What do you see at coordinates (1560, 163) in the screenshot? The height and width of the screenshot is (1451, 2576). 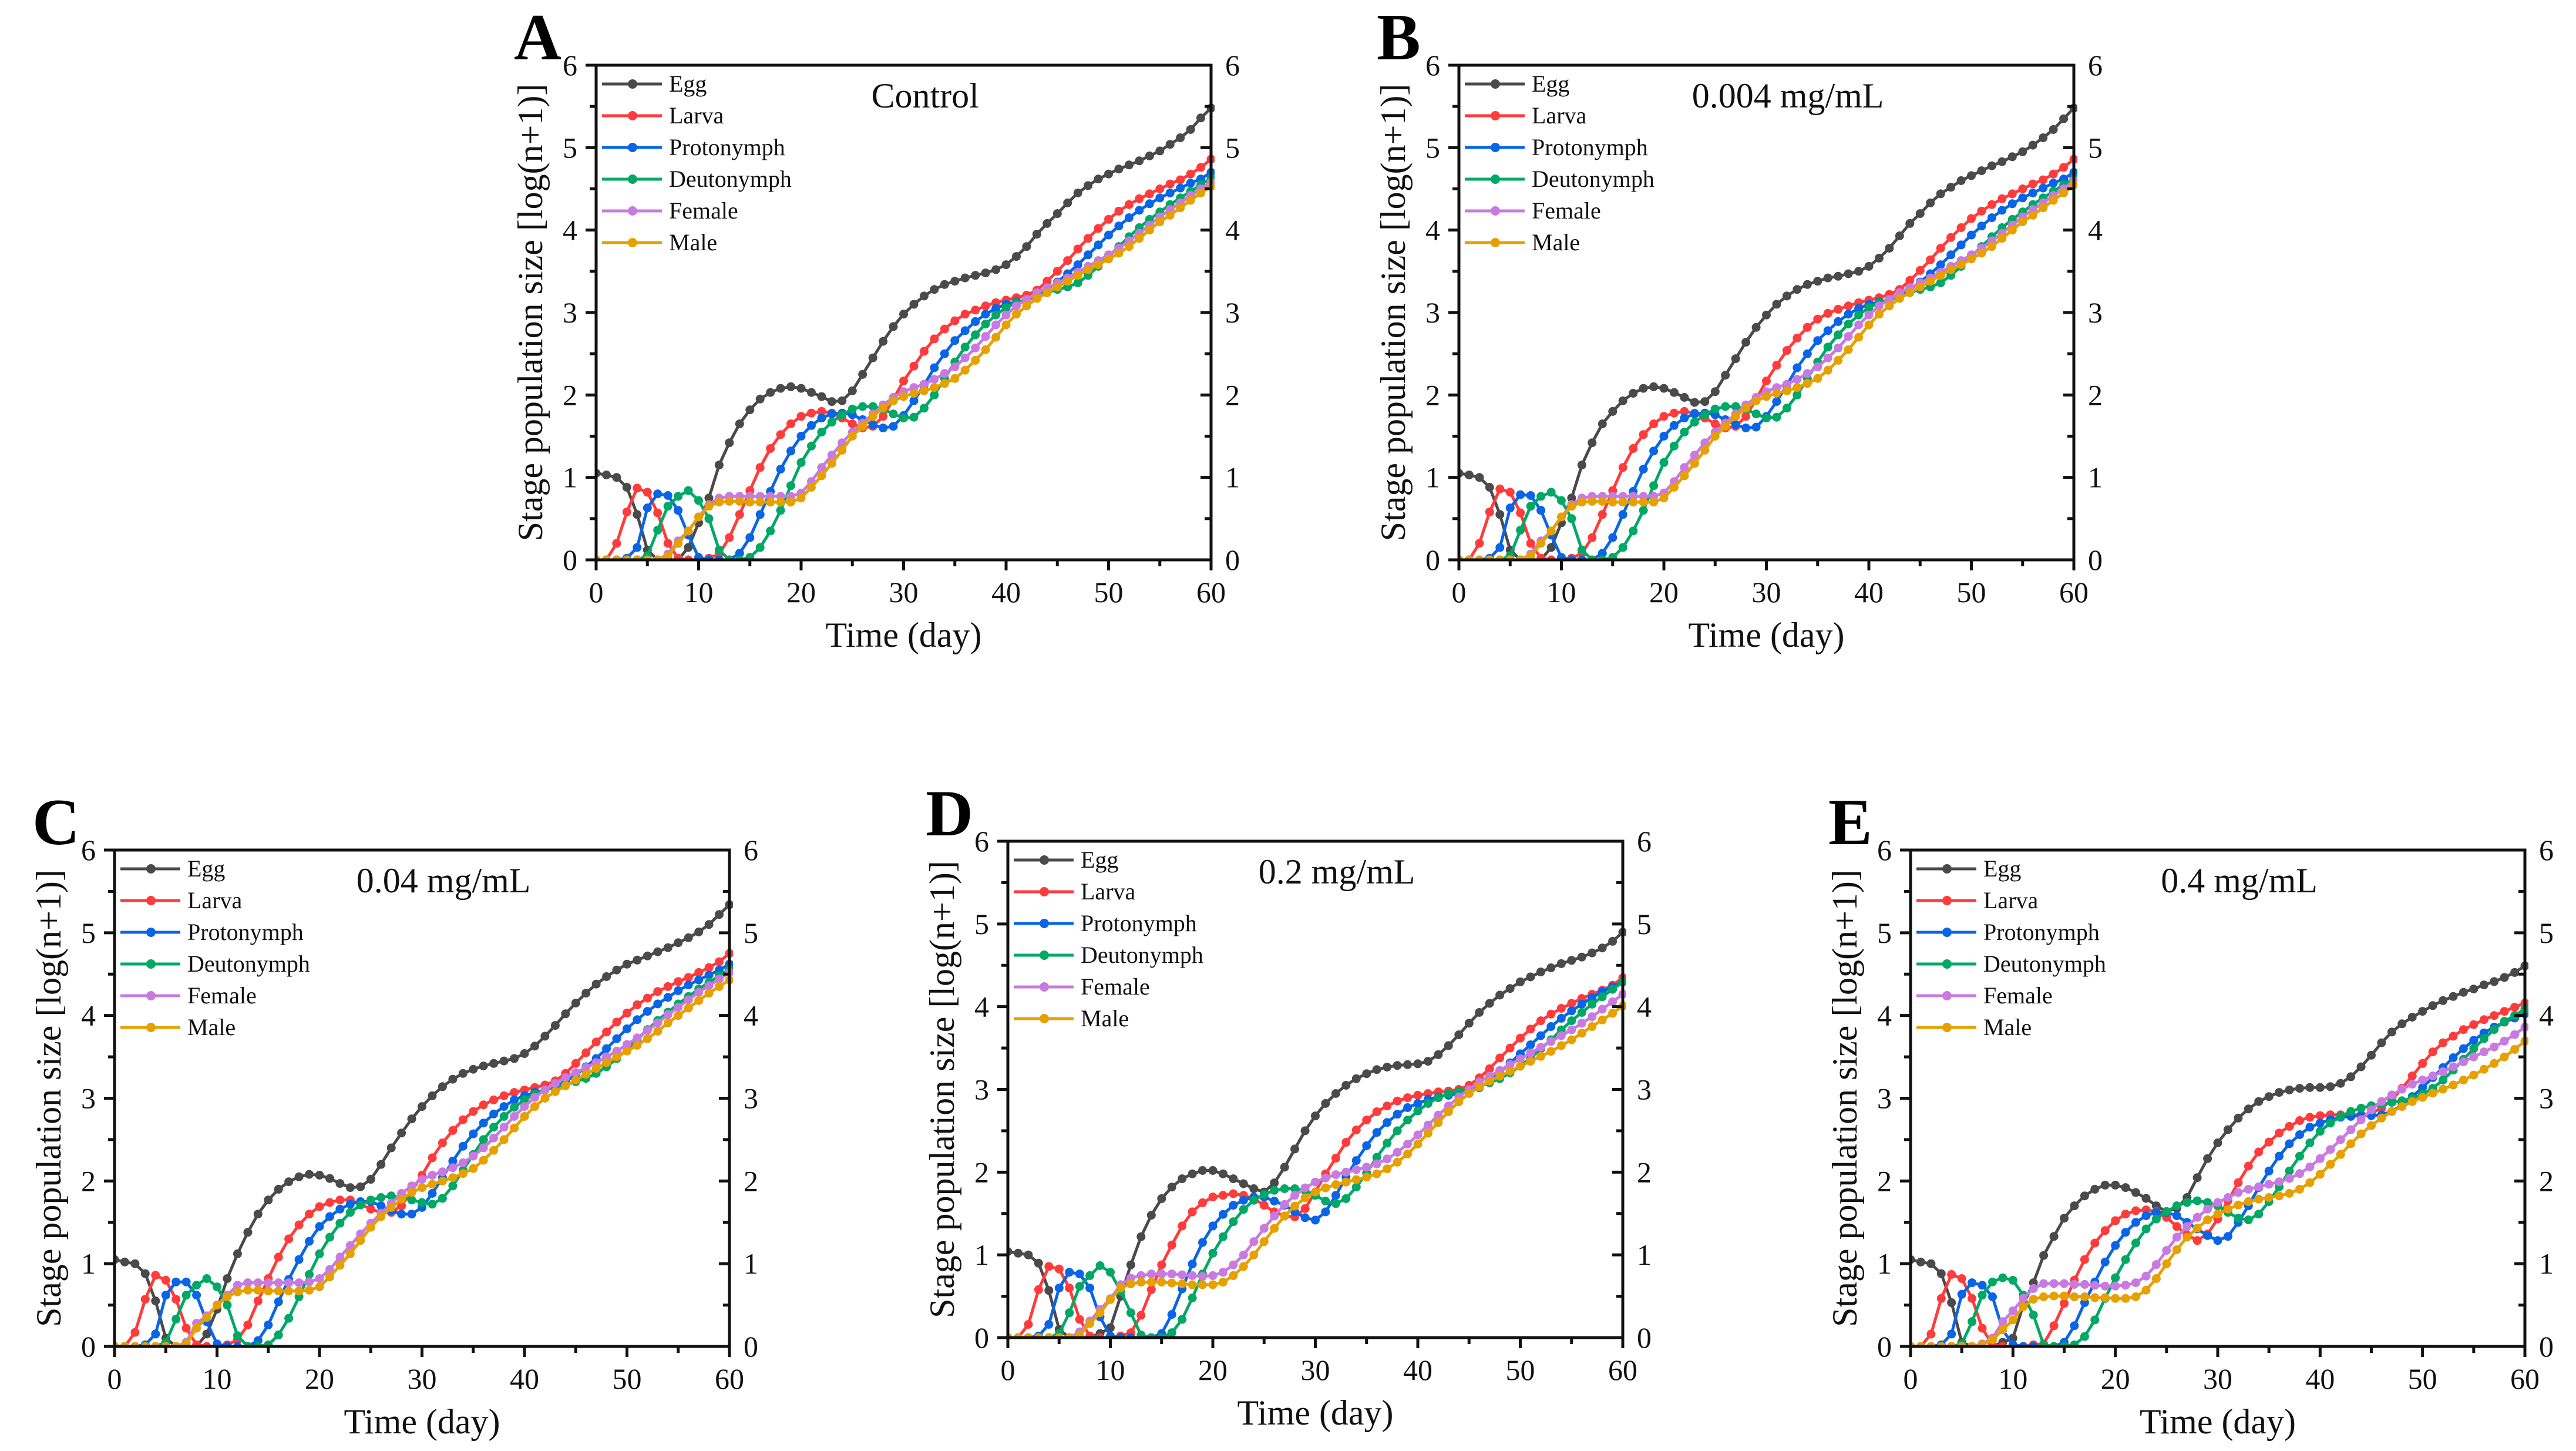 I see `legend: Egg Larva Protonymph Deutonymph Female Male` at bounding box center [1560, 163].